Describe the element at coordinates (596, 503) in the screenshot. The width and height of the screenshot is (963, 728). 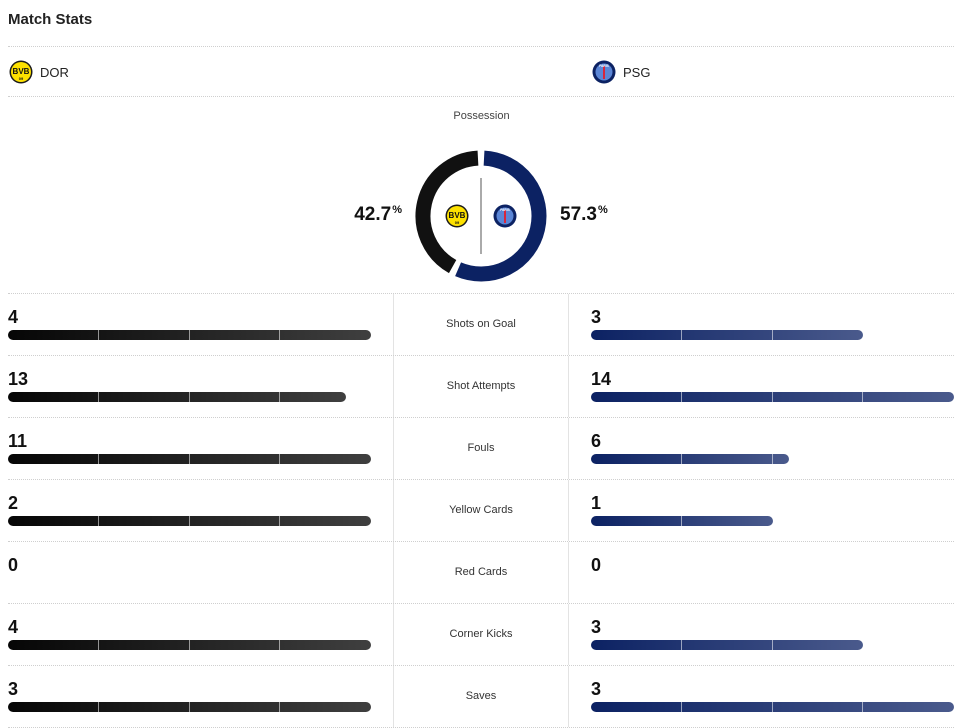
I see `away-stat-value: 1` at that location.